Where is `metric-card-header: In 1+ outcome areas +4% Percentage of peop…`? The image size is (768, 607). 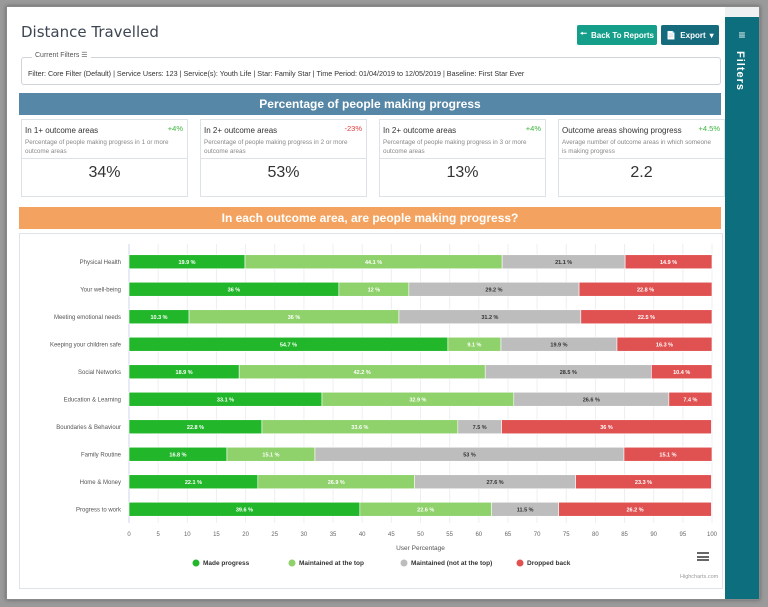
metric-card-header: In 1+ outcome areas +4% Percentage of peop… is located at coordinates (104, 139).